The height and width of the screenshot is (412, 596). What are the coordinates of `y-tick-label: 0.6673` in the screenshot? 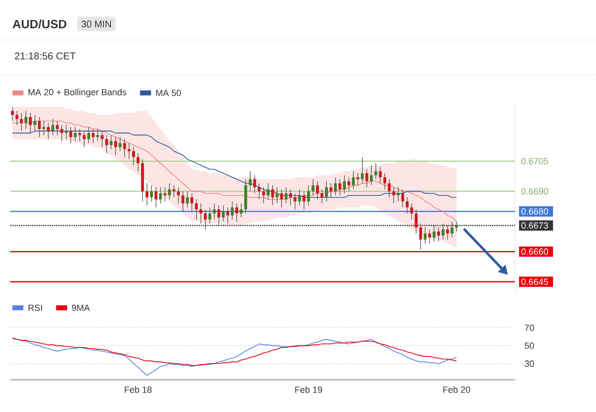 It's located at (534, 225).